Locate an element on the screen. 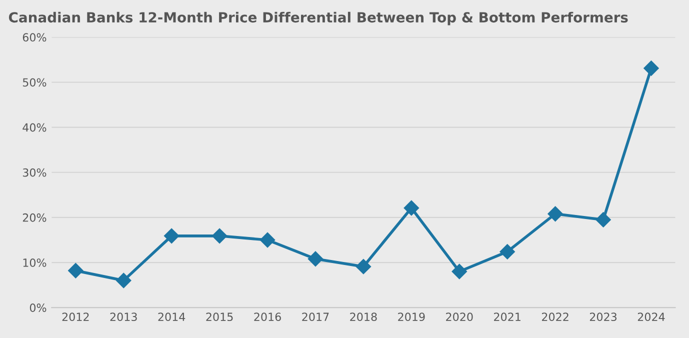  x-tick-label: 2024 is located at coordinates (651, 317).